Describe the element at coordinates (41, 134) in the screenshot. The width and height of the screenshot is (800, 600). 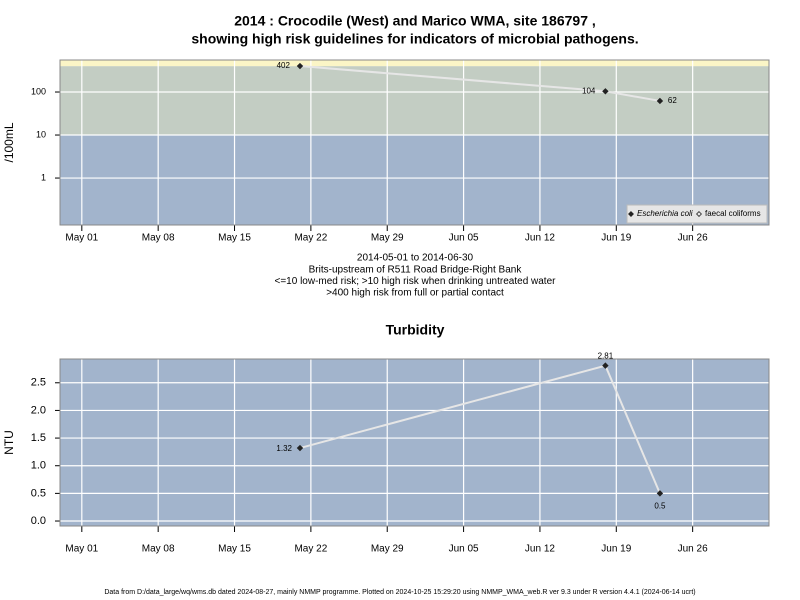
I see `y-tick-label: 10` at that location.